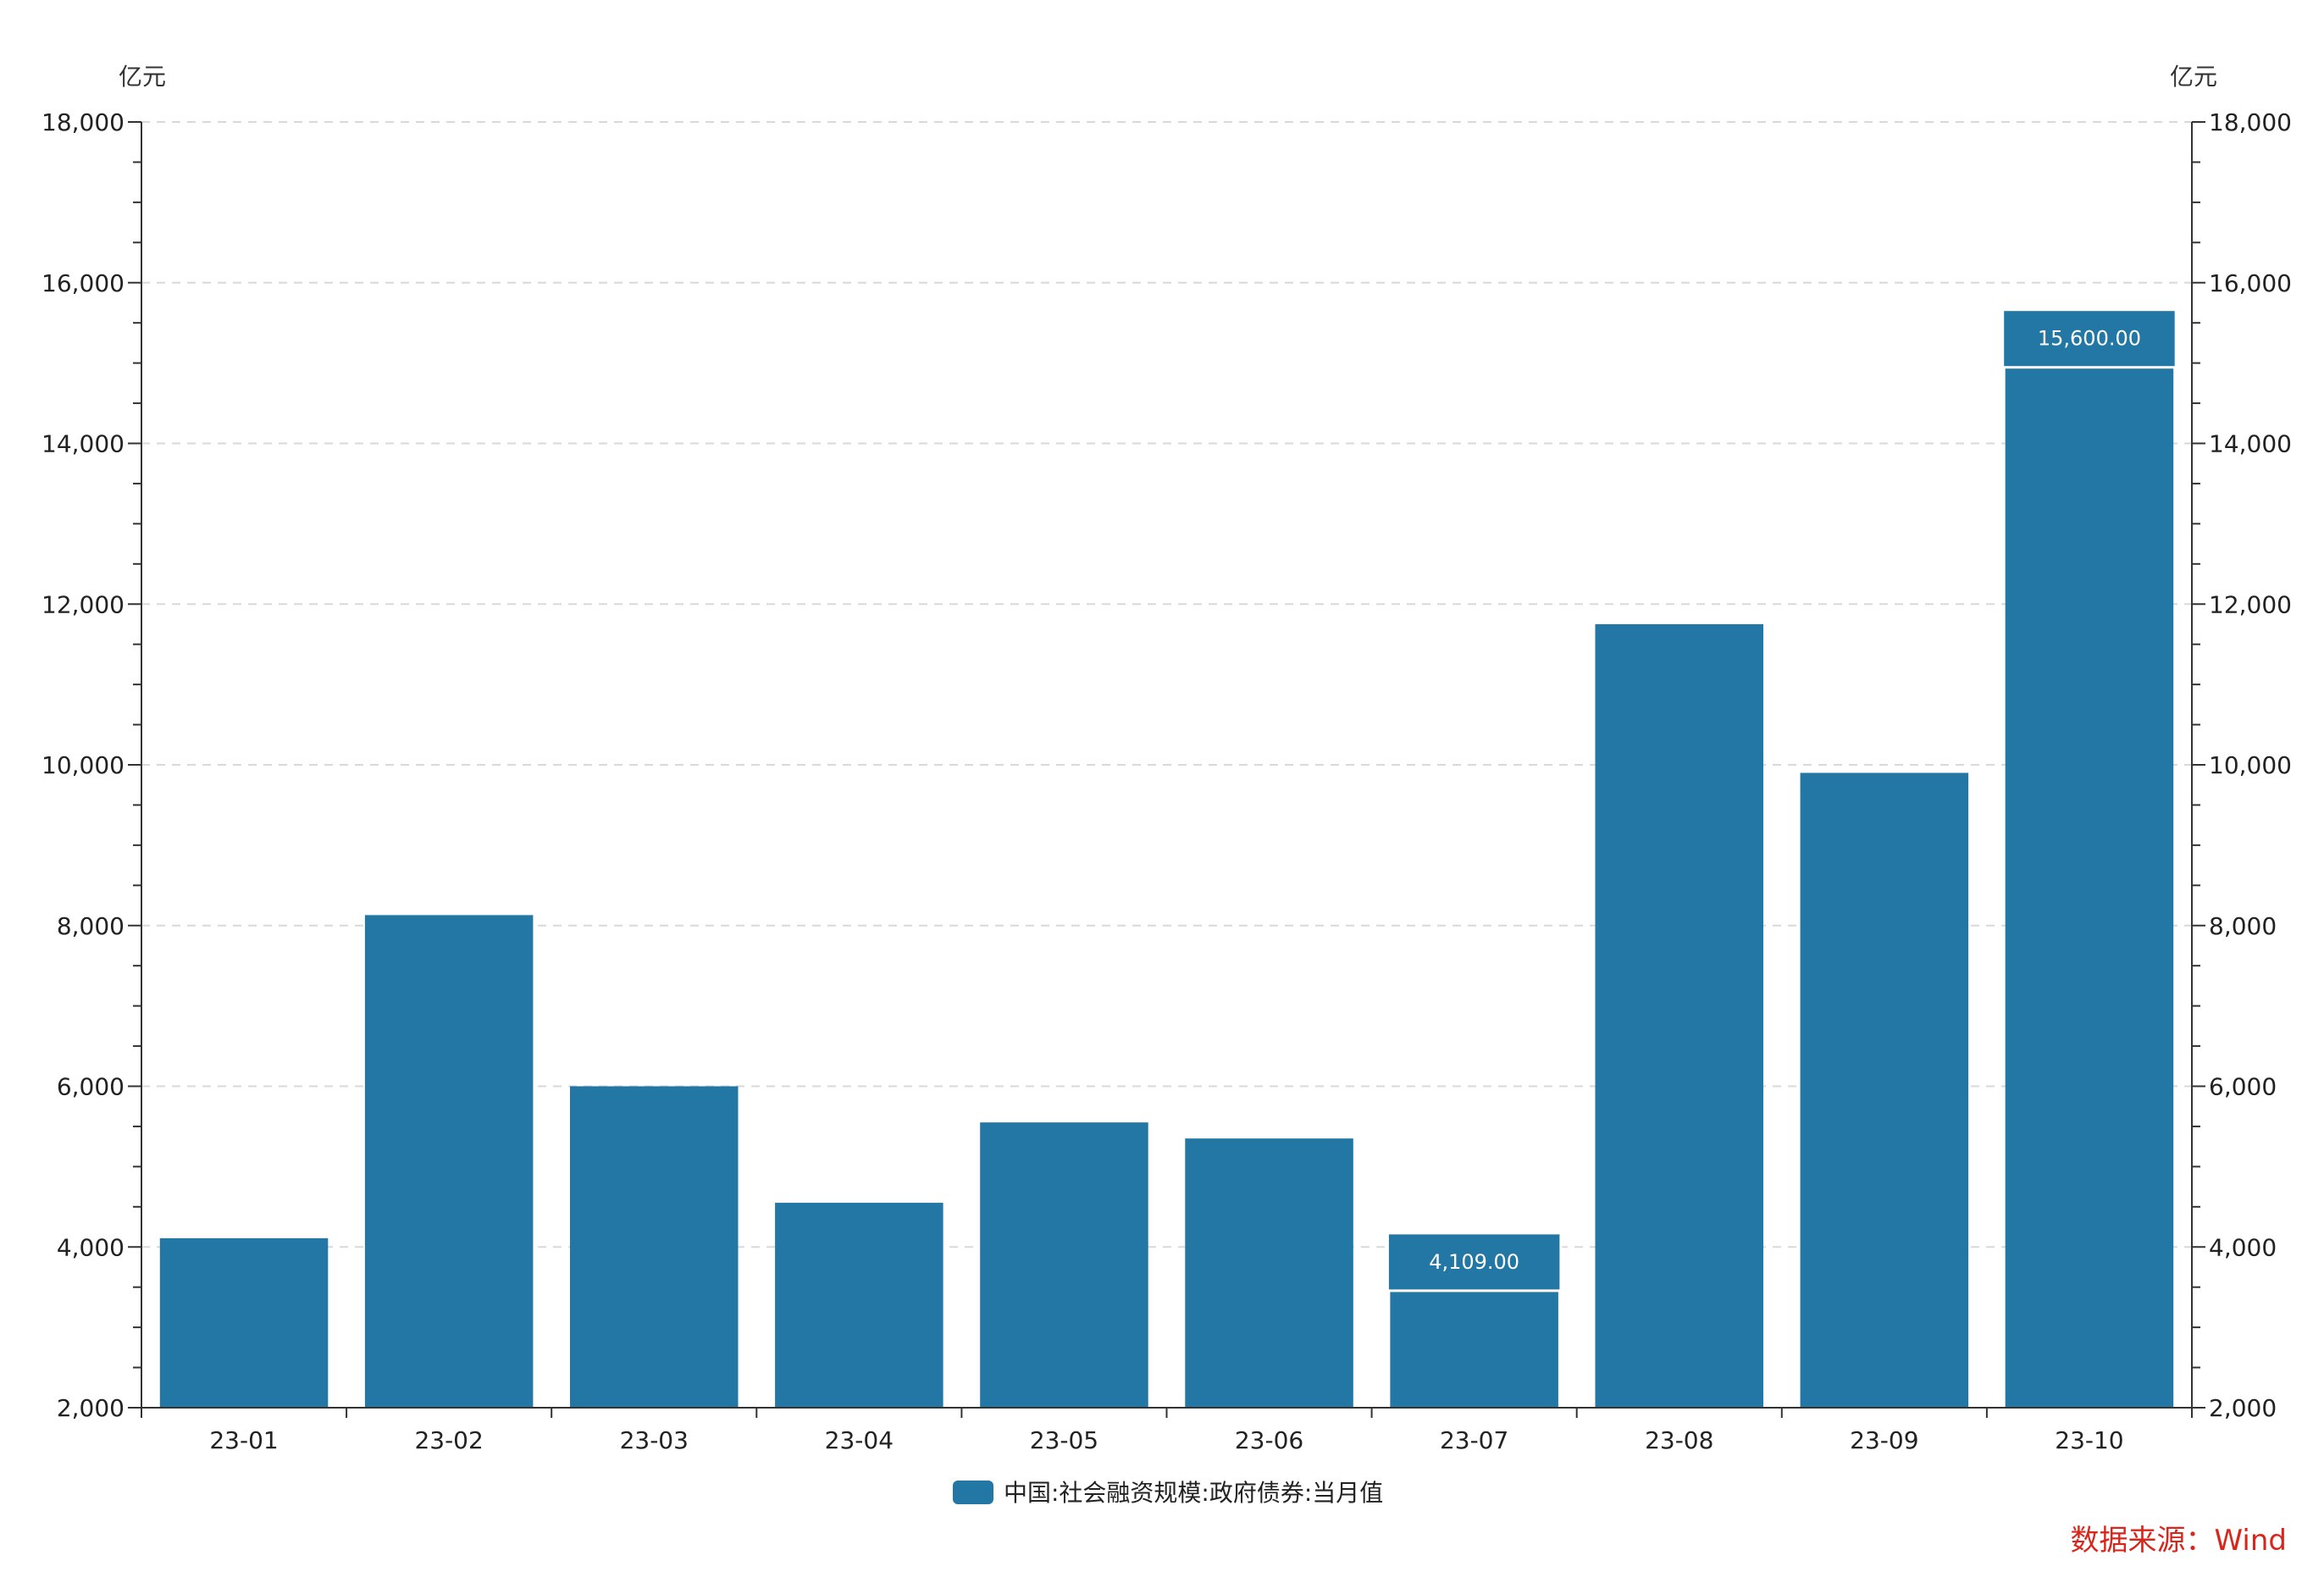  I want to click on legend-label: 中国:社会融资规模:政府债券:当月值, so click(1194, 1493).